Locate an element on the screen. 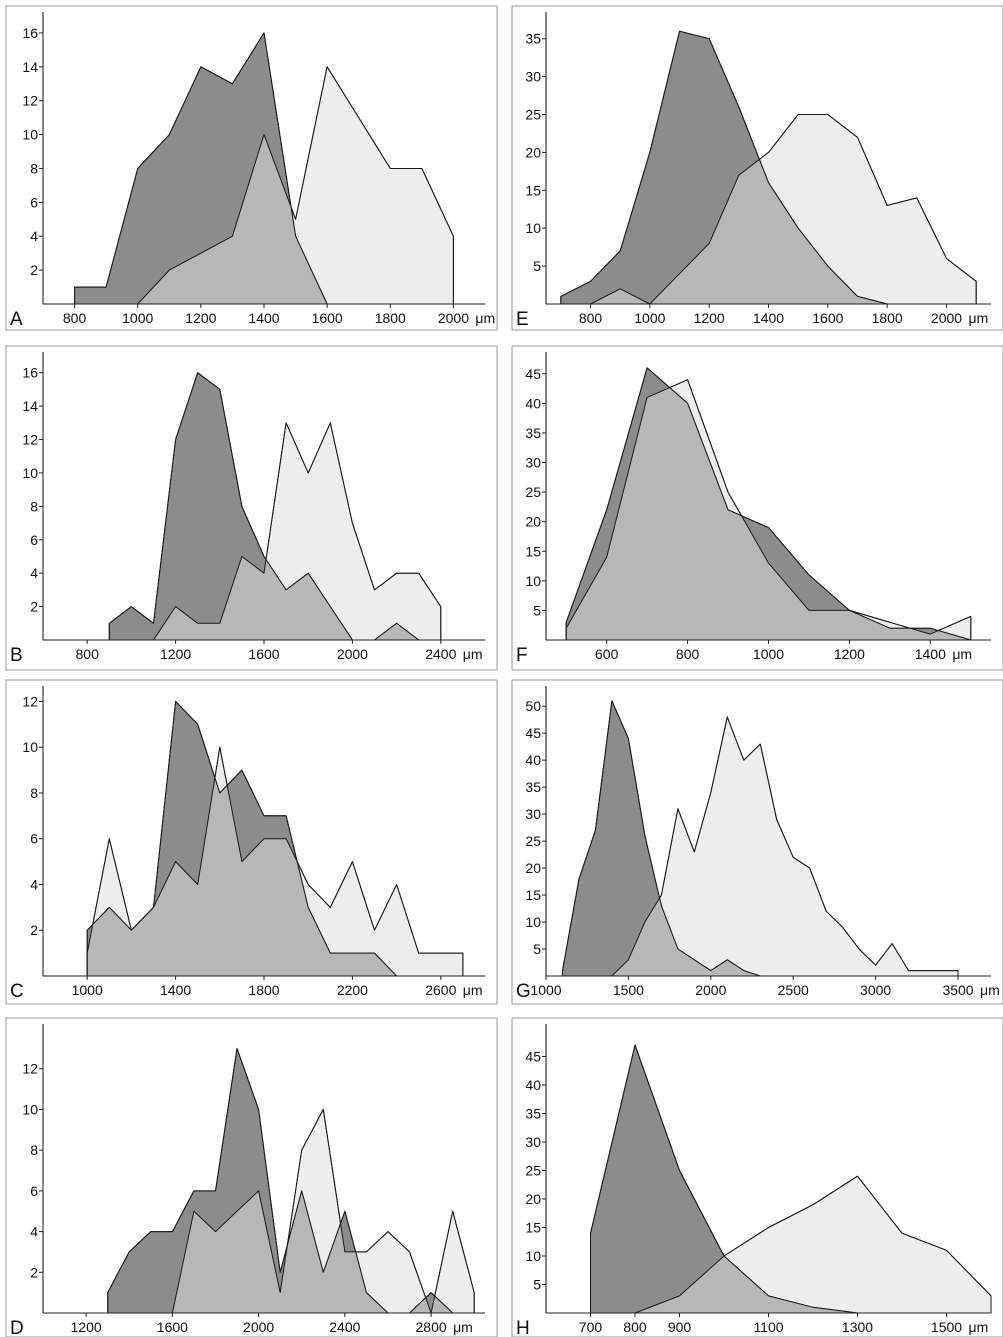 The image size is (1003, 1337). x-tick-label: 3000 is located at coordinates (875, 990).